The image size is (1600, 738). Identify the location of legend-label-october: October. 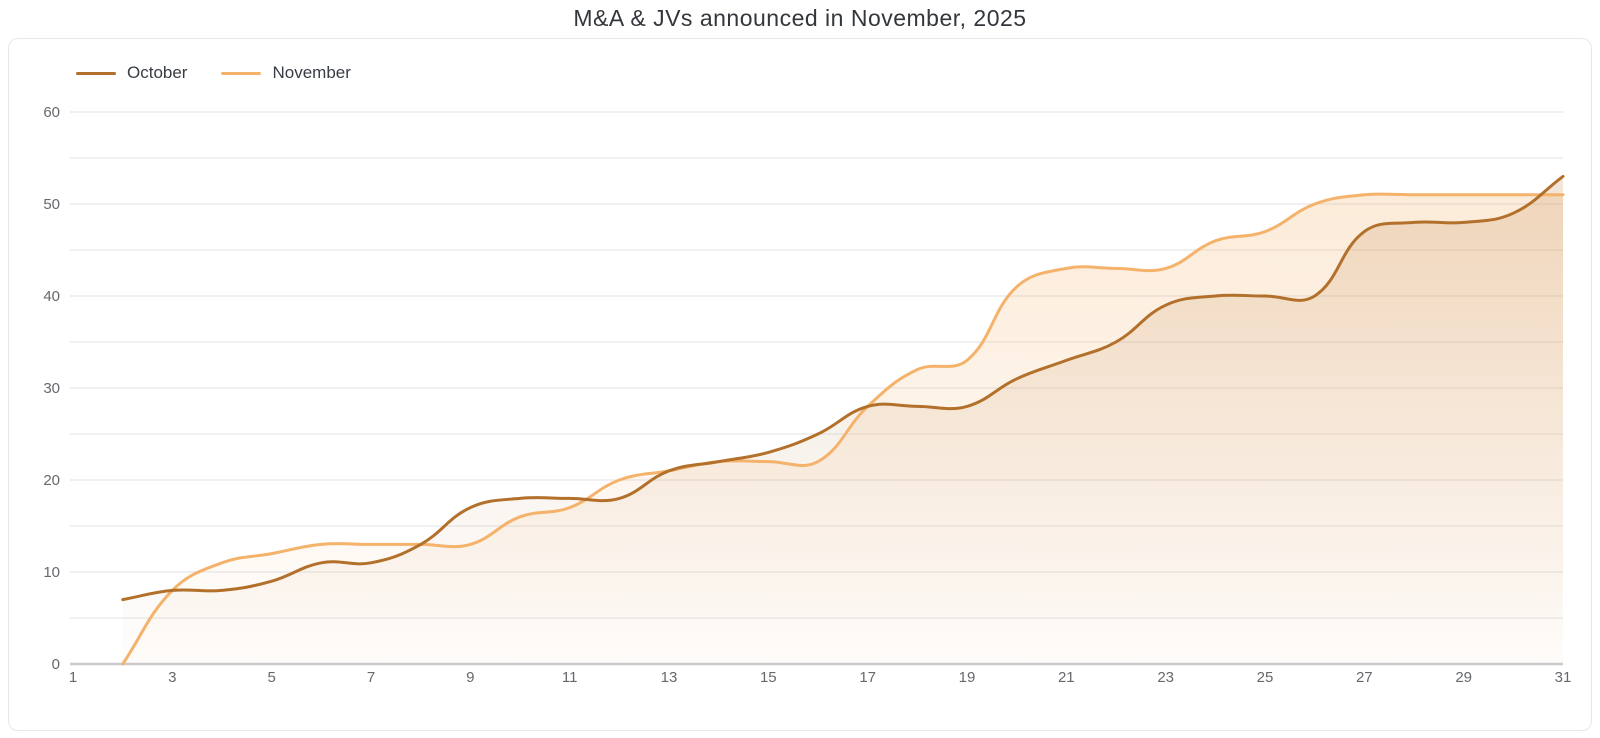
(157, 72).